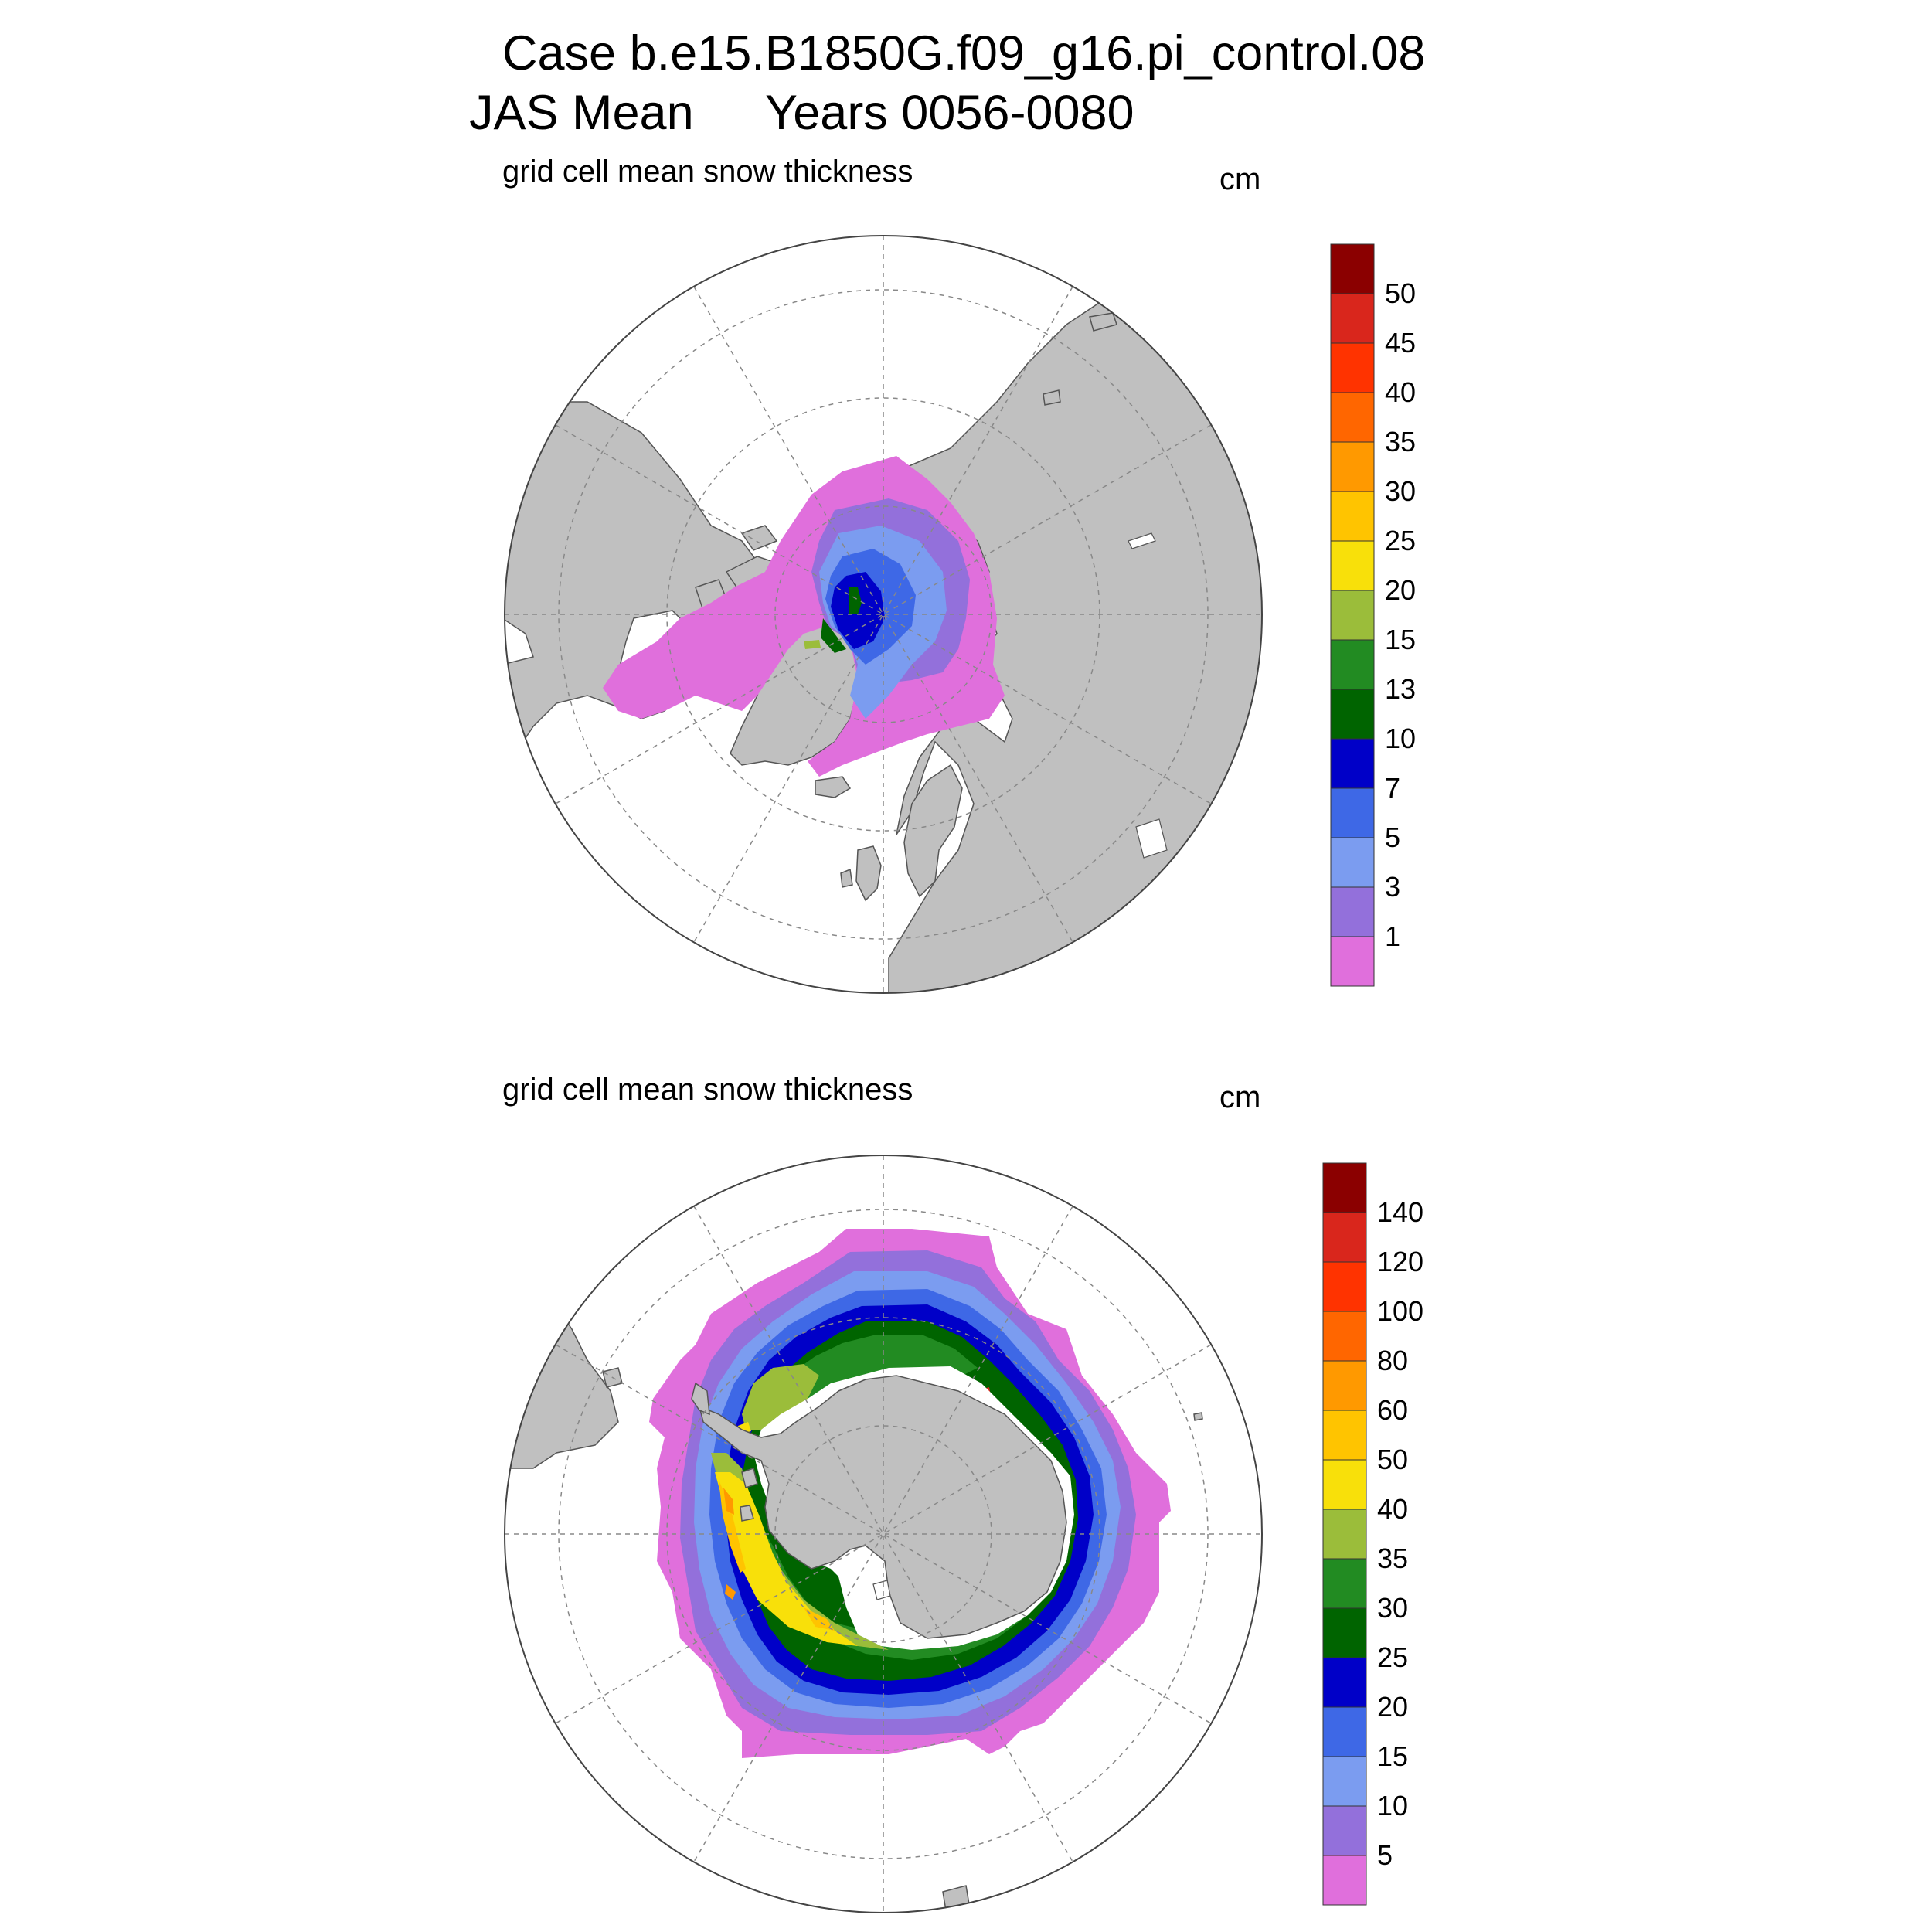  Describe the element at coordinates (1401, 689) in the screenshot. I see `colorbar-tick-label: 13` at that location.